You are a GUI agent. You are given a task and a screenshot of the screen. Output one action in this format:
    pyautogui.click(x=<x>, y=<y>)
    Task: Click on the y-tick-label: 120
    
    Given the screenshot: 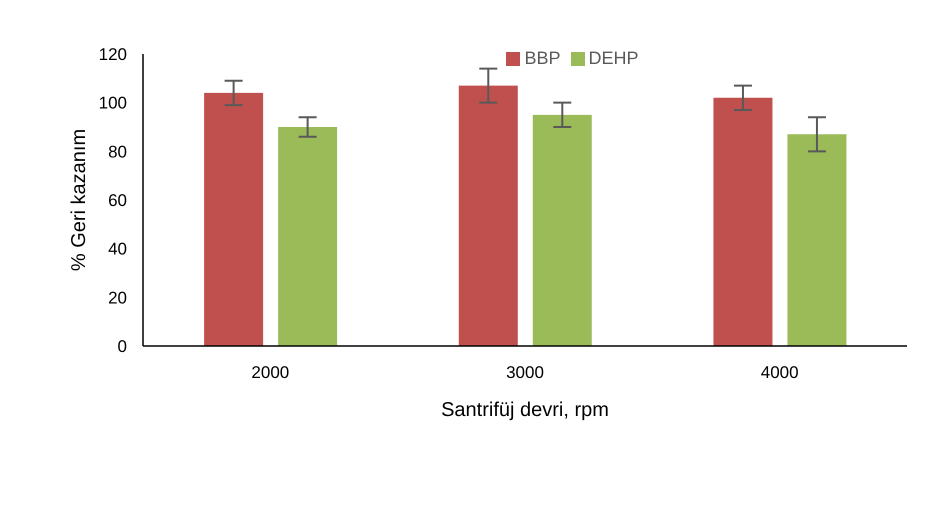 What is the action you would take?
    pyautogui.click(x=112, y=54)
    